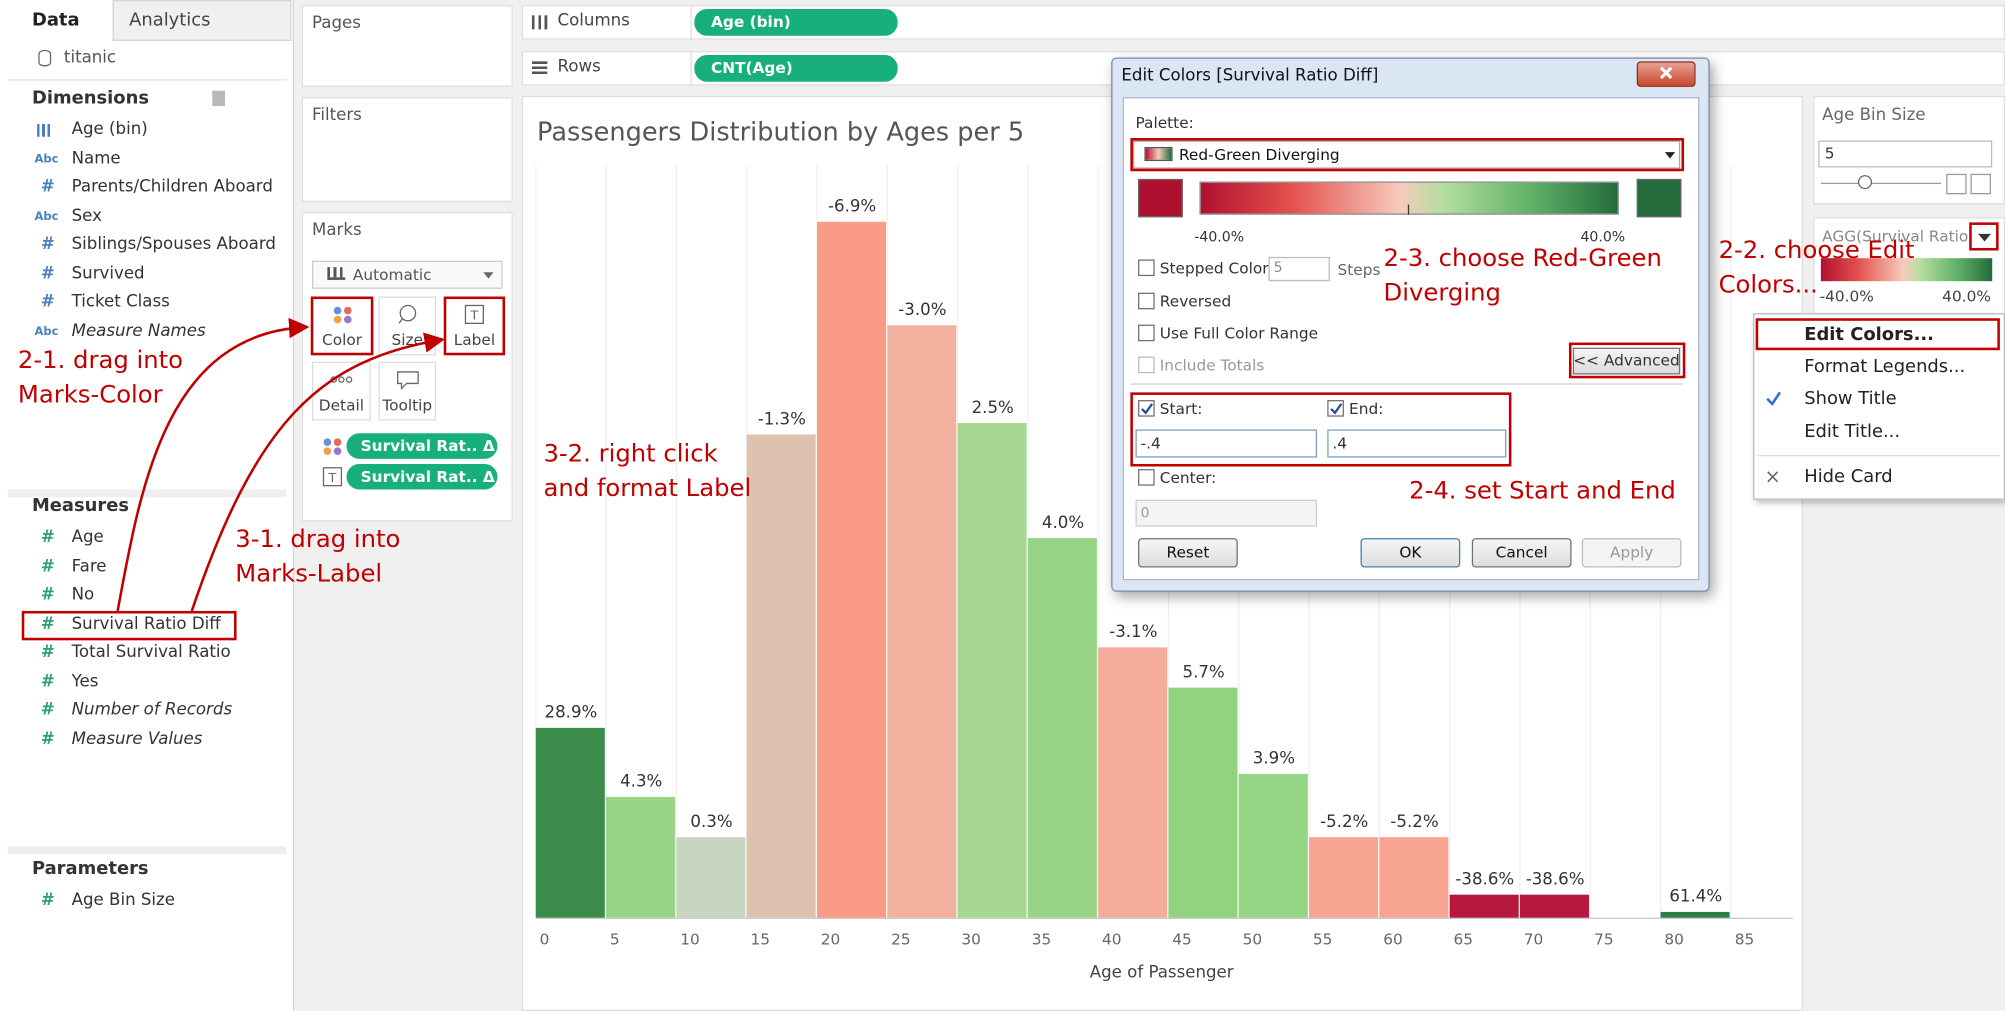 Image resolution: width=2005 pixels, height=1011 pixels. Describe the element at coordinates (90, 869) in the screenshot. I see `section-title: Parameters` at that location.